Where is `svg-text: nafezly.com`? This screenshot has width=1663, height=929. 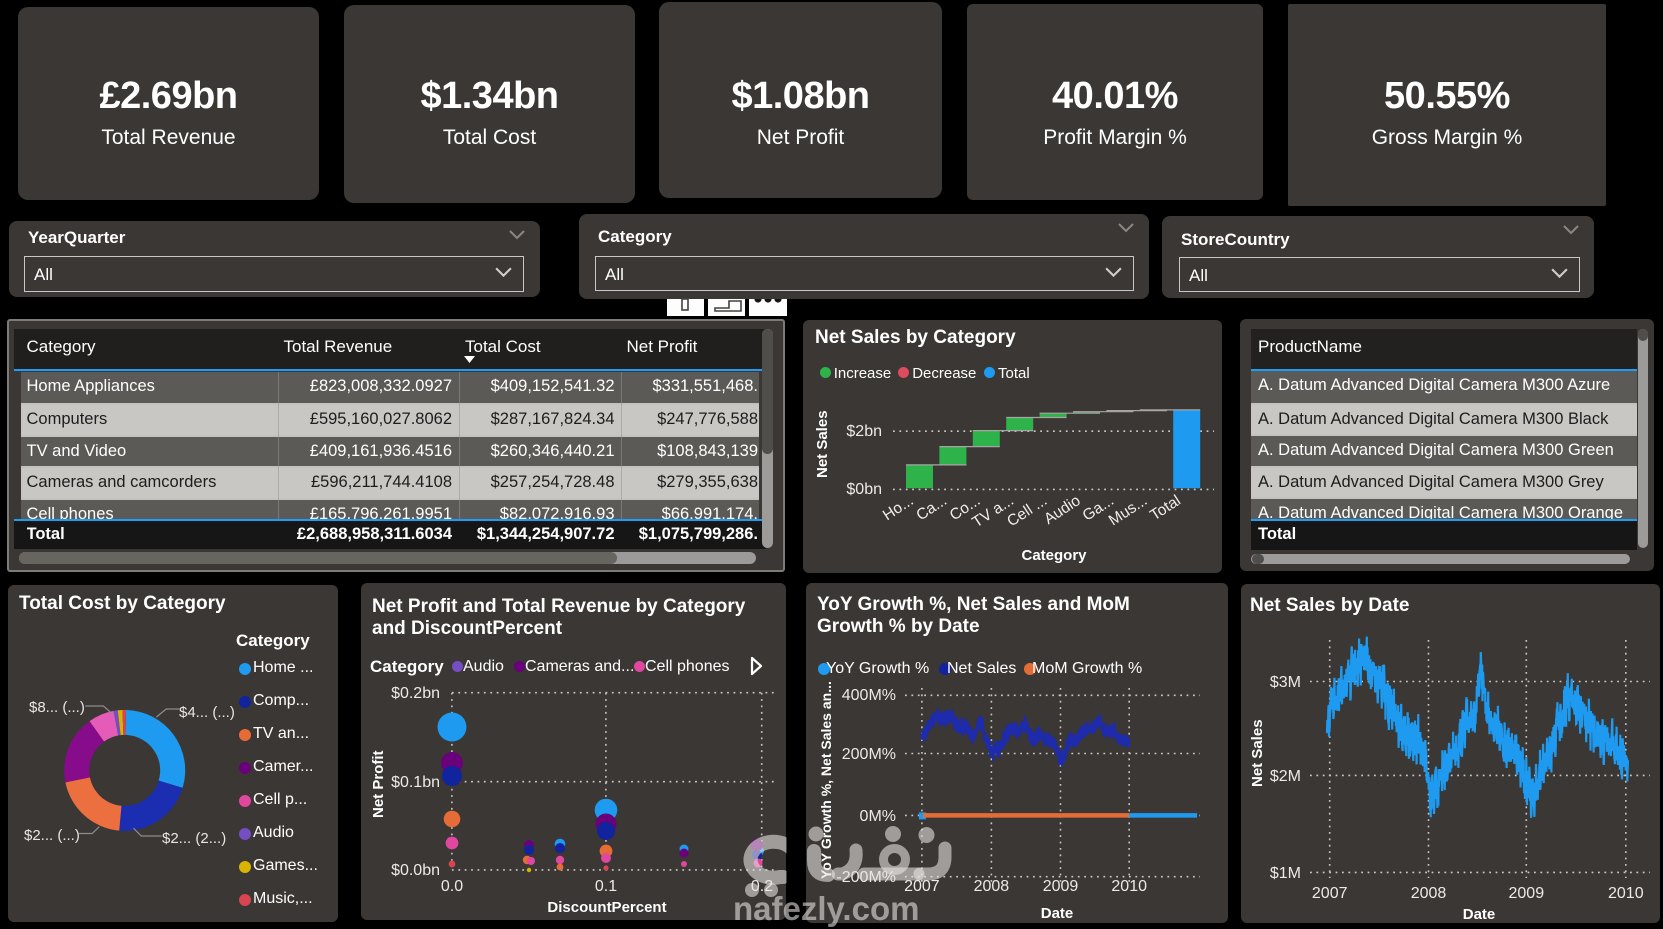 svg-text: nafezly.com is located at coordinates (826, 908).